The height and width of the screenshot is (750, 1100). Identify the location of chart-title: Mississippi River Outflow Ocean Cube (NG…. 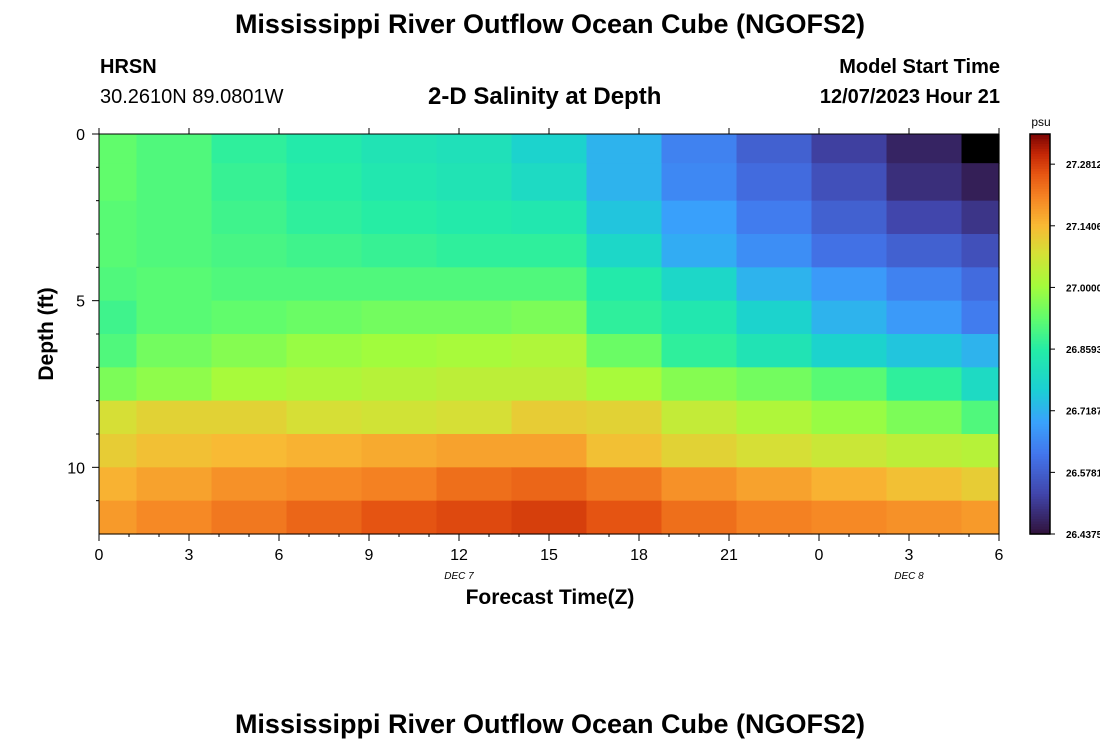
(550, 24).